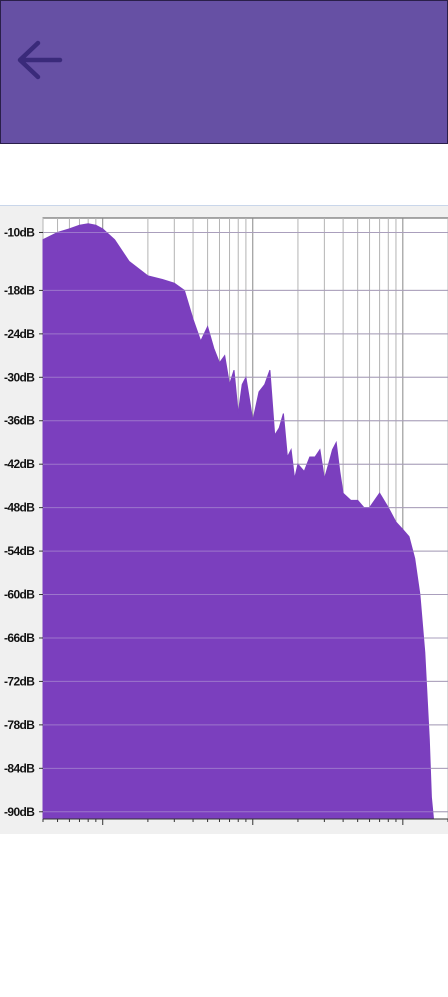 Image resolution: width=448 pixels, height=997 pixels. Describe the element at coordinates (224, 72) in the screenshot. I see `app-bar` at that location.